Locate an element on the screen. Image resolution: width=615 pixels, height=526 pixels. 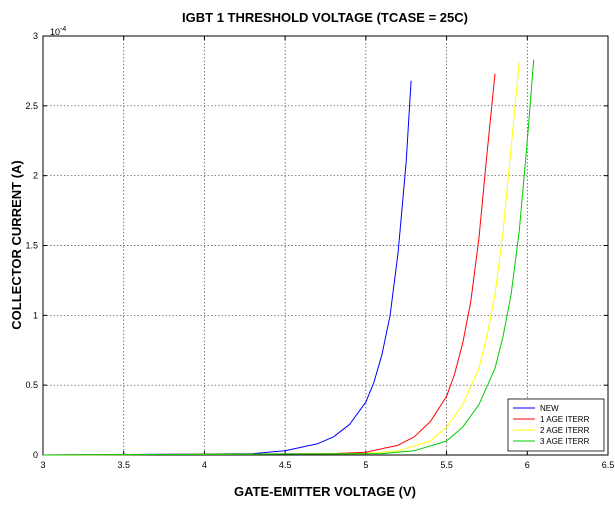
x-tick-label: 4.5 is located at coordinates (285, 465).